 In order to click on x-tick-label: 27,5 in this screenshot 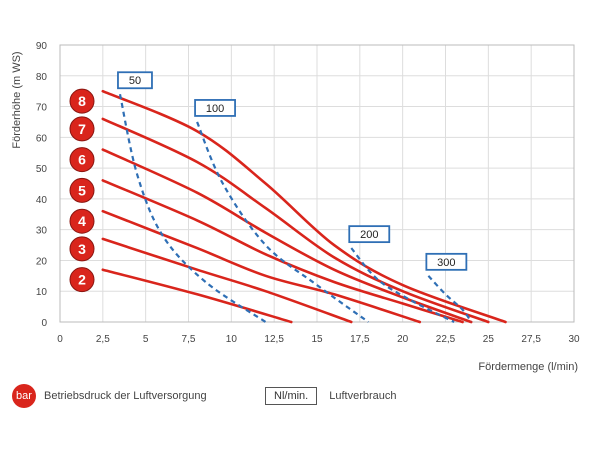, I will do `click(531, 339)`.